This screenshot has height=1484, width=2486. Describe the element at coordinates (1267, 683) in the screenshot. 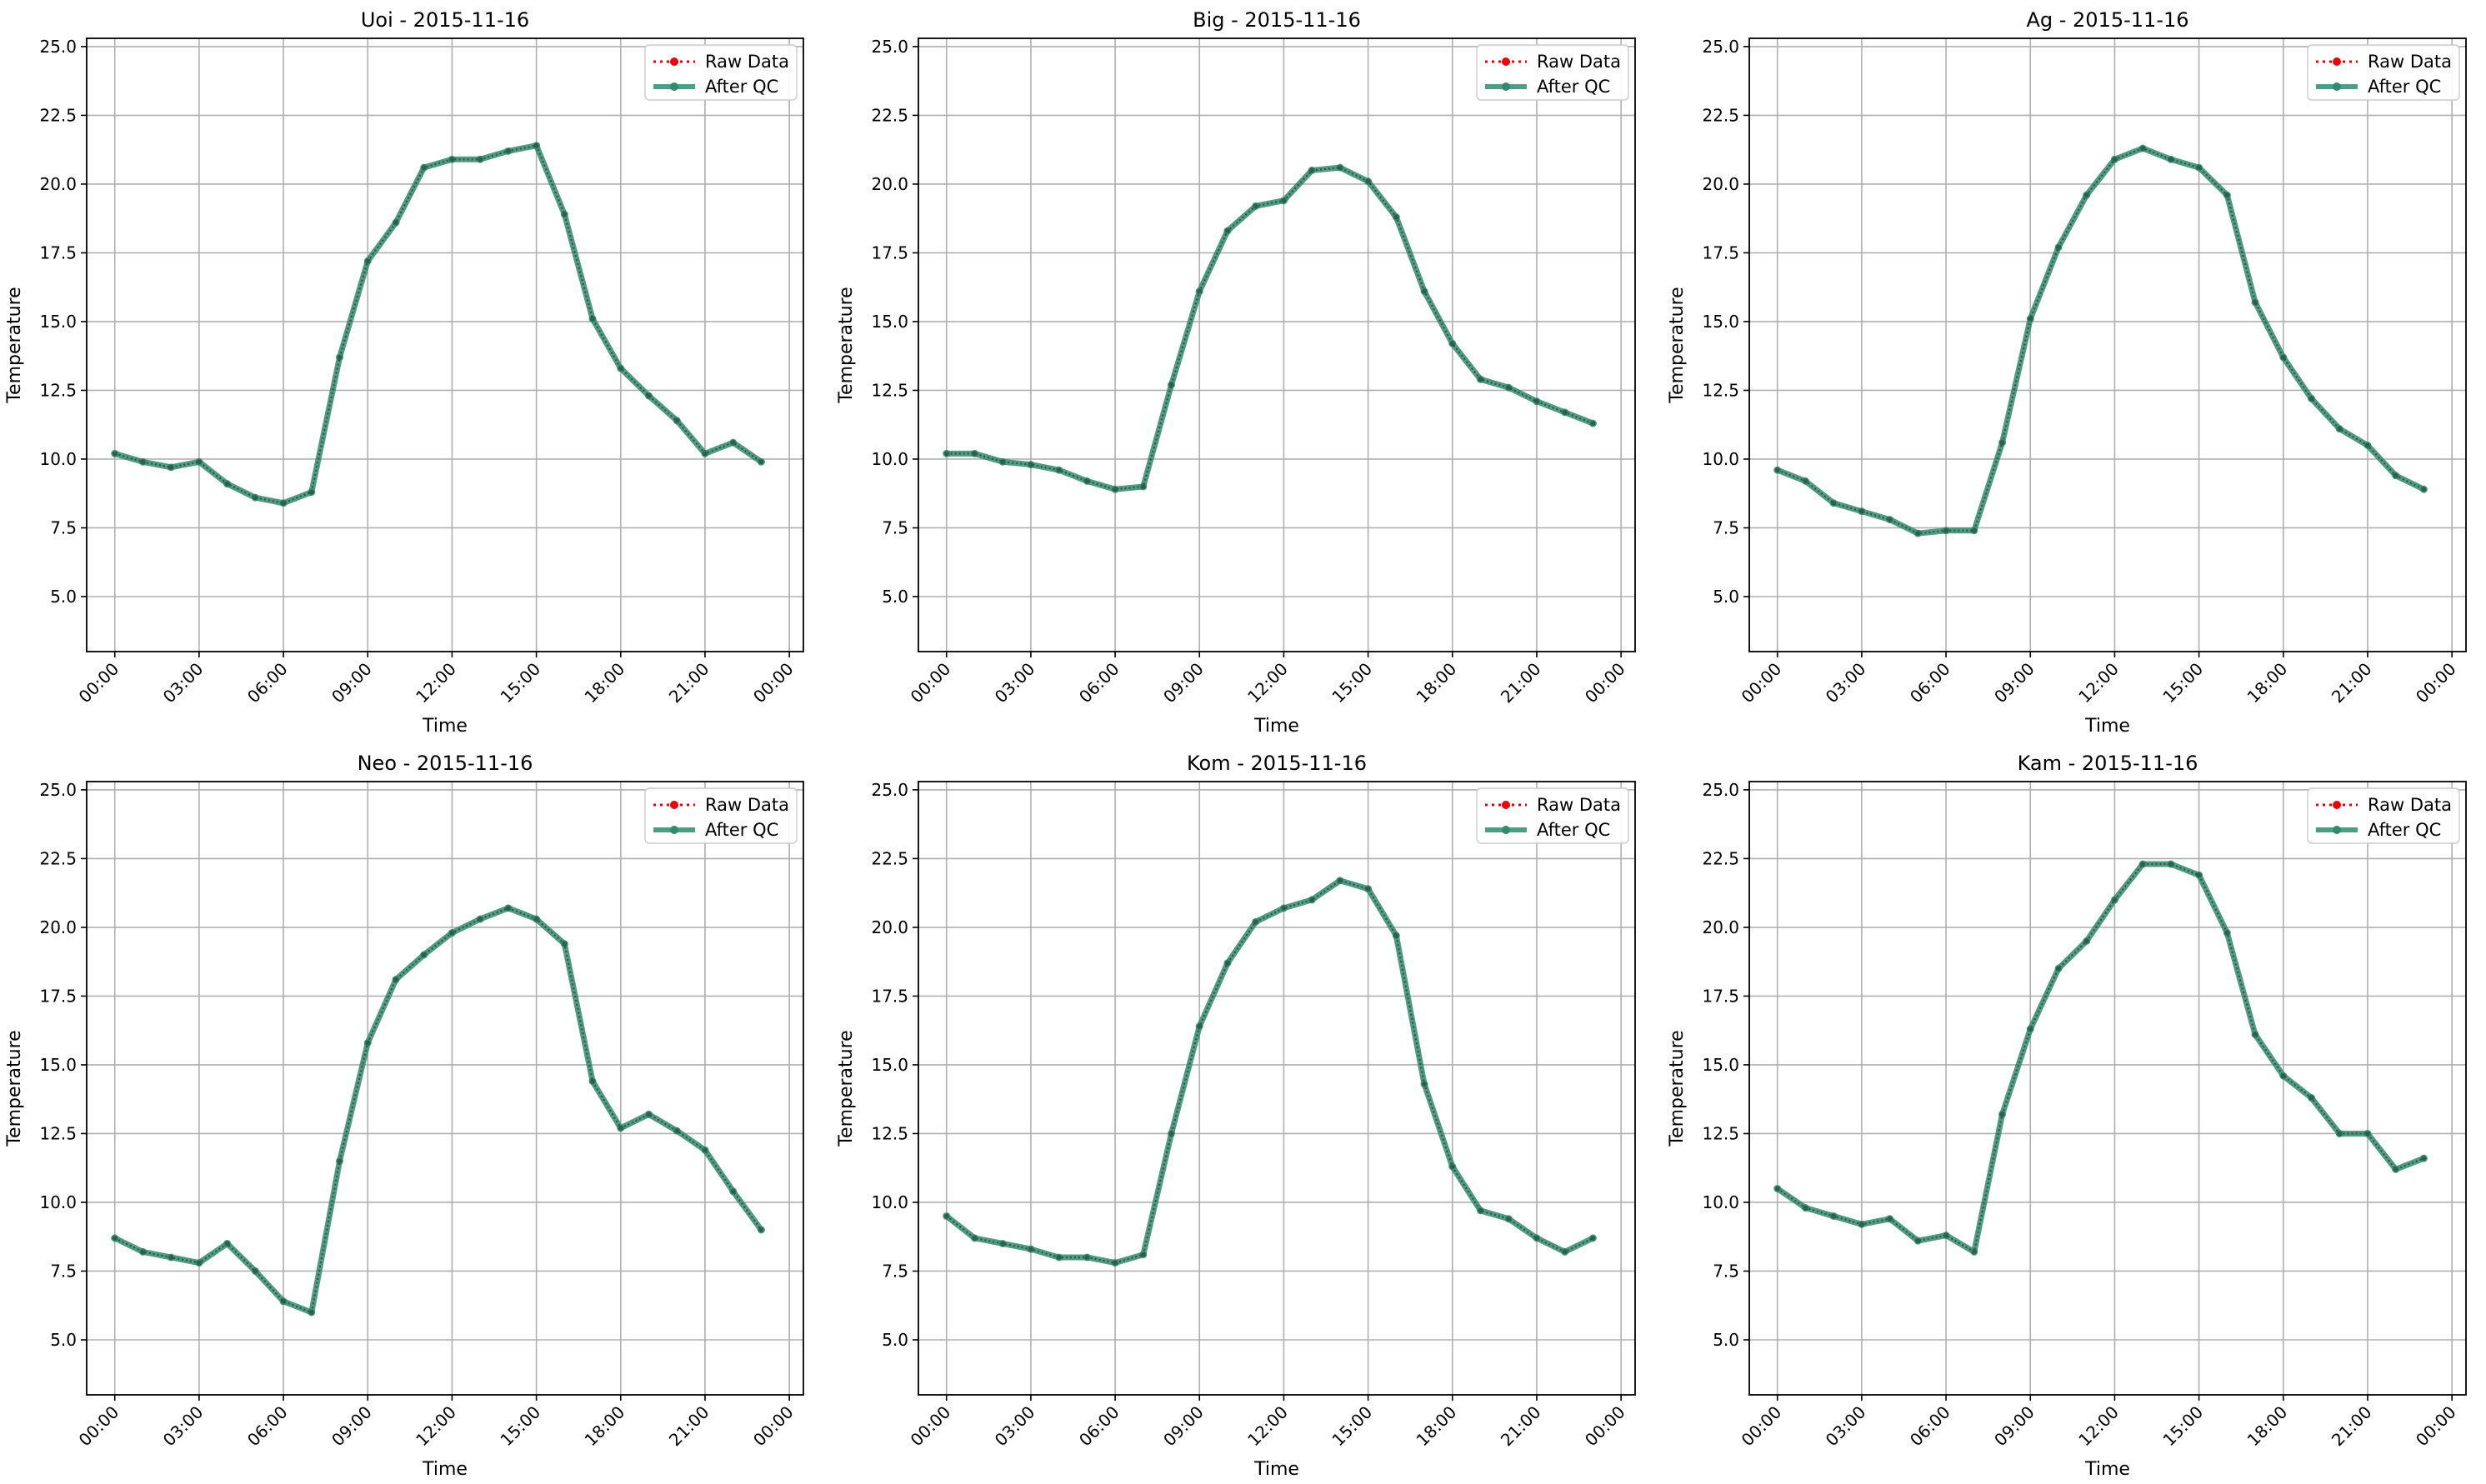

I see `x-tick-label: 12:00` at that location.